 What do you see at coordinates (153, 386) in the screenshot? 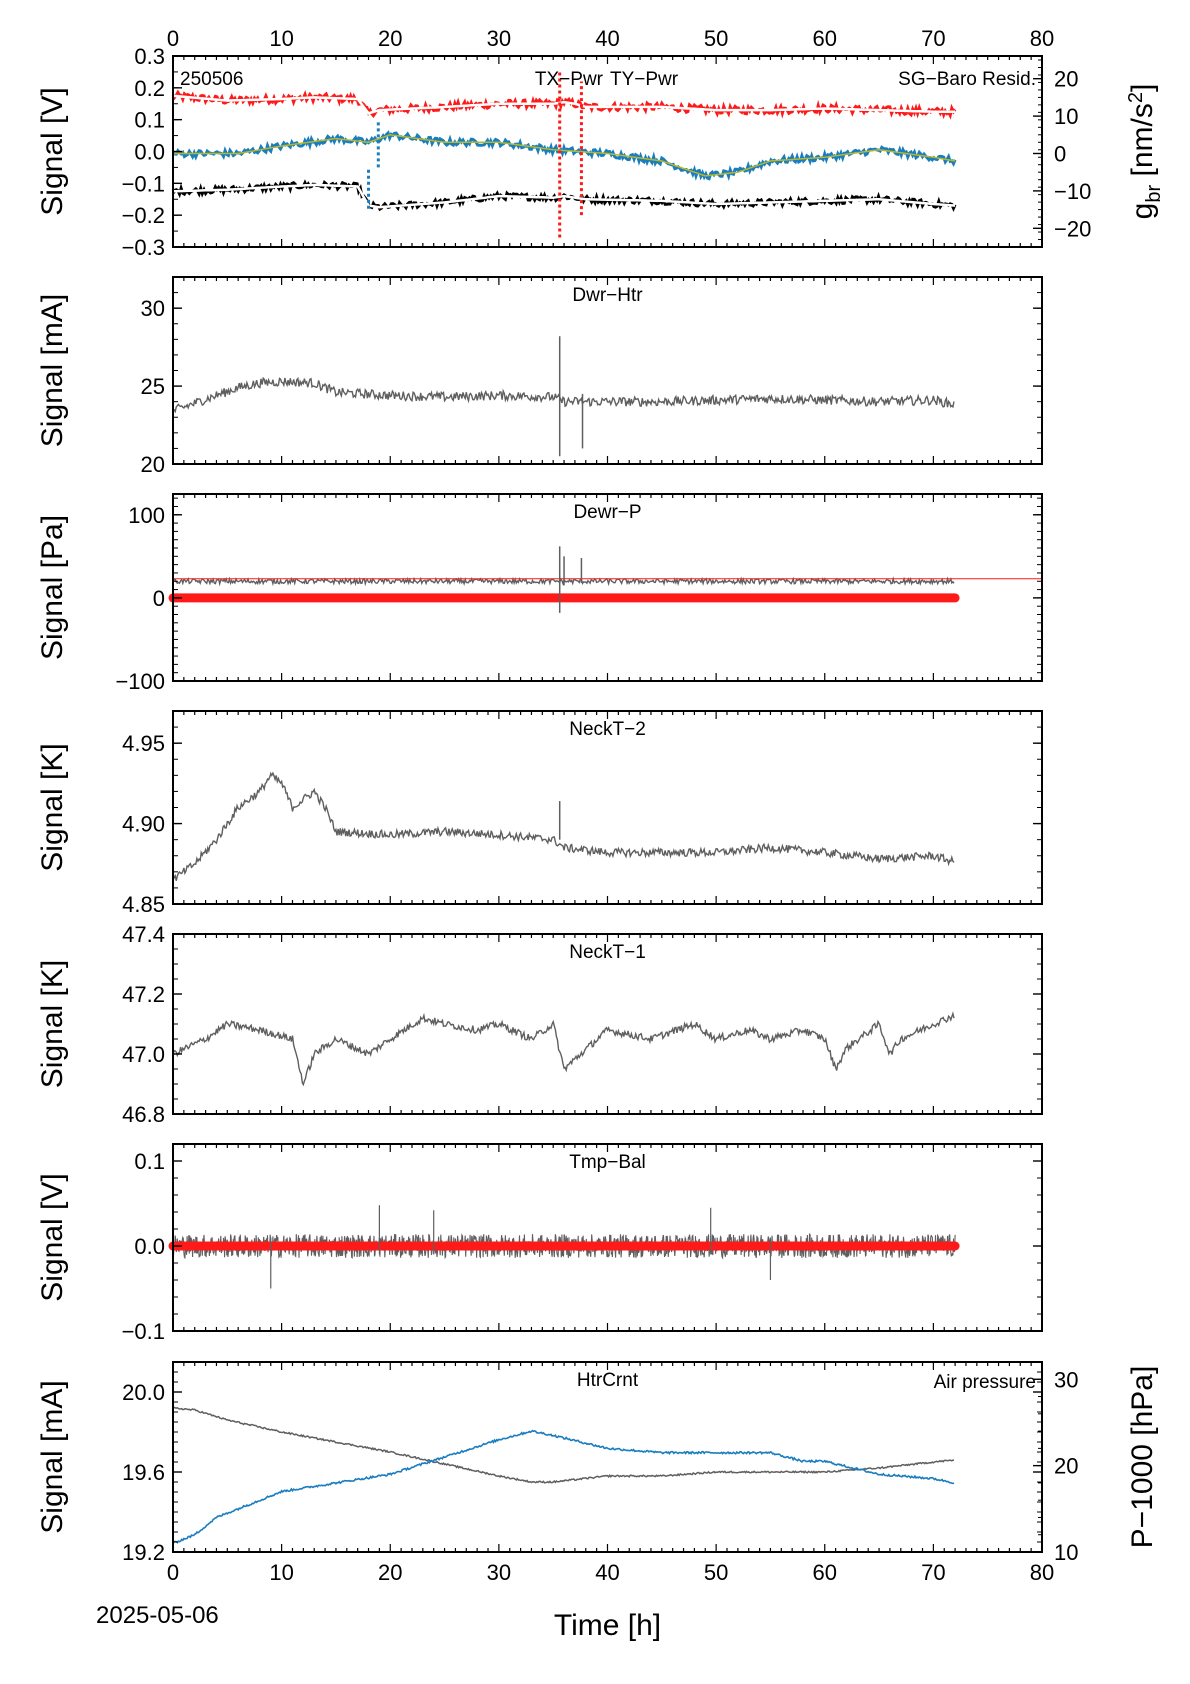
I see `y-tick-label: 25` at bounding box center [153, 386].